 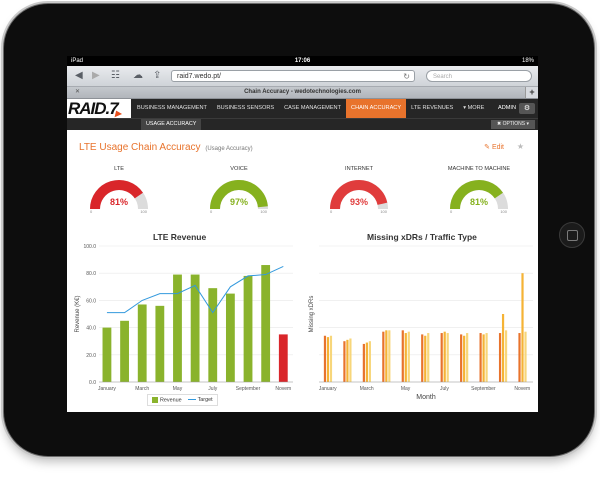 I want to click on x-tick-label: January, so click(x=107, y=389).